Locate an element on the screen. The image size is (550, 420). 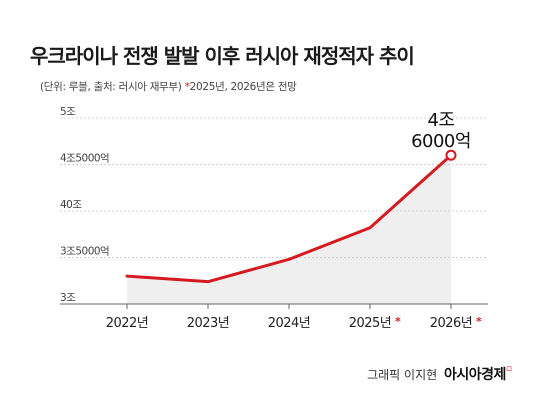
chart-title: 우크라이나 전쟁 발발 이후 러시아 재정적자 추이 is located at coordinates (222, 56).